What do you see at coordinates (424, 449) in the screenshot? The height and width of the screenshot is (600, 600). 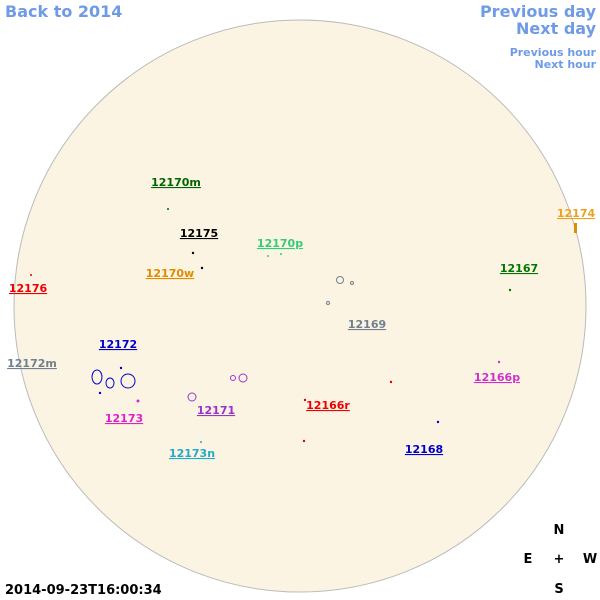 I see `region-label: 12168` at bounding box center [424, 449].